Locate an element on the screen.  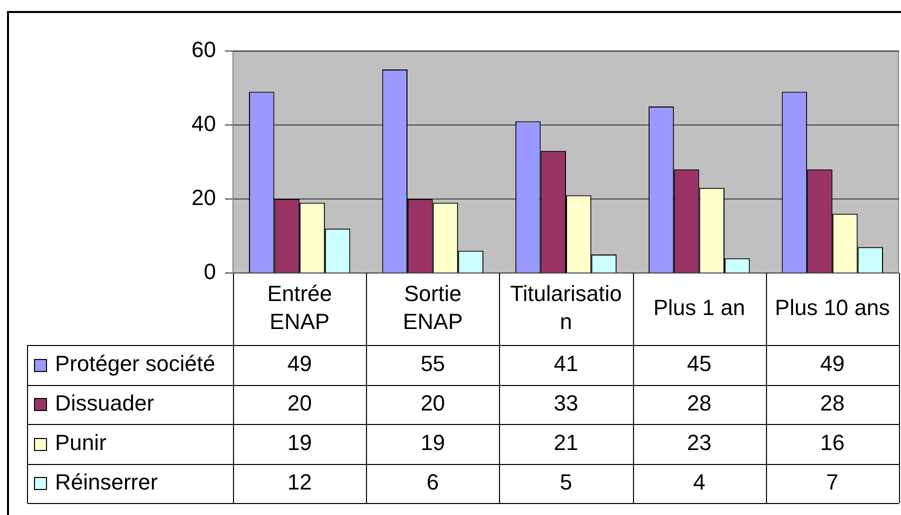
y-tick-label: 0 is located at coordinates (210, 271).